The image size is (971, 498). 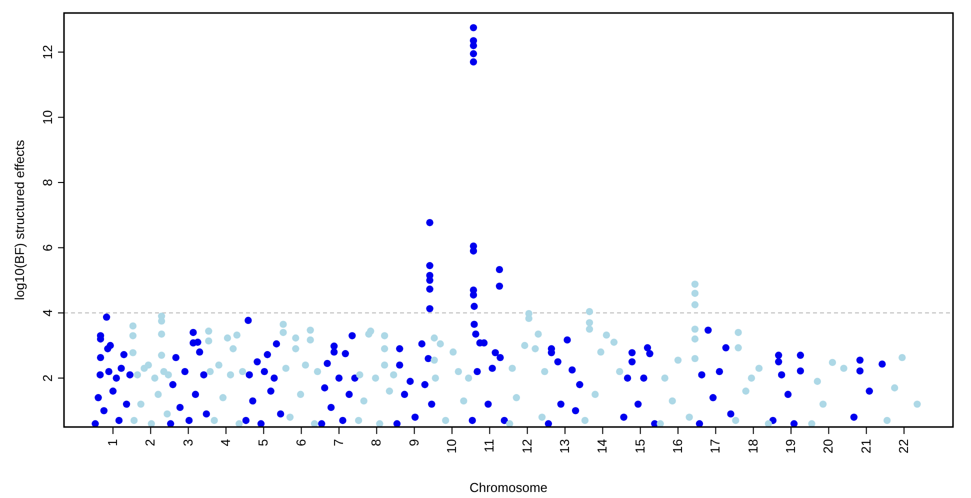 I want to click on x-tick-label: 9, so click(x=414, y=442).